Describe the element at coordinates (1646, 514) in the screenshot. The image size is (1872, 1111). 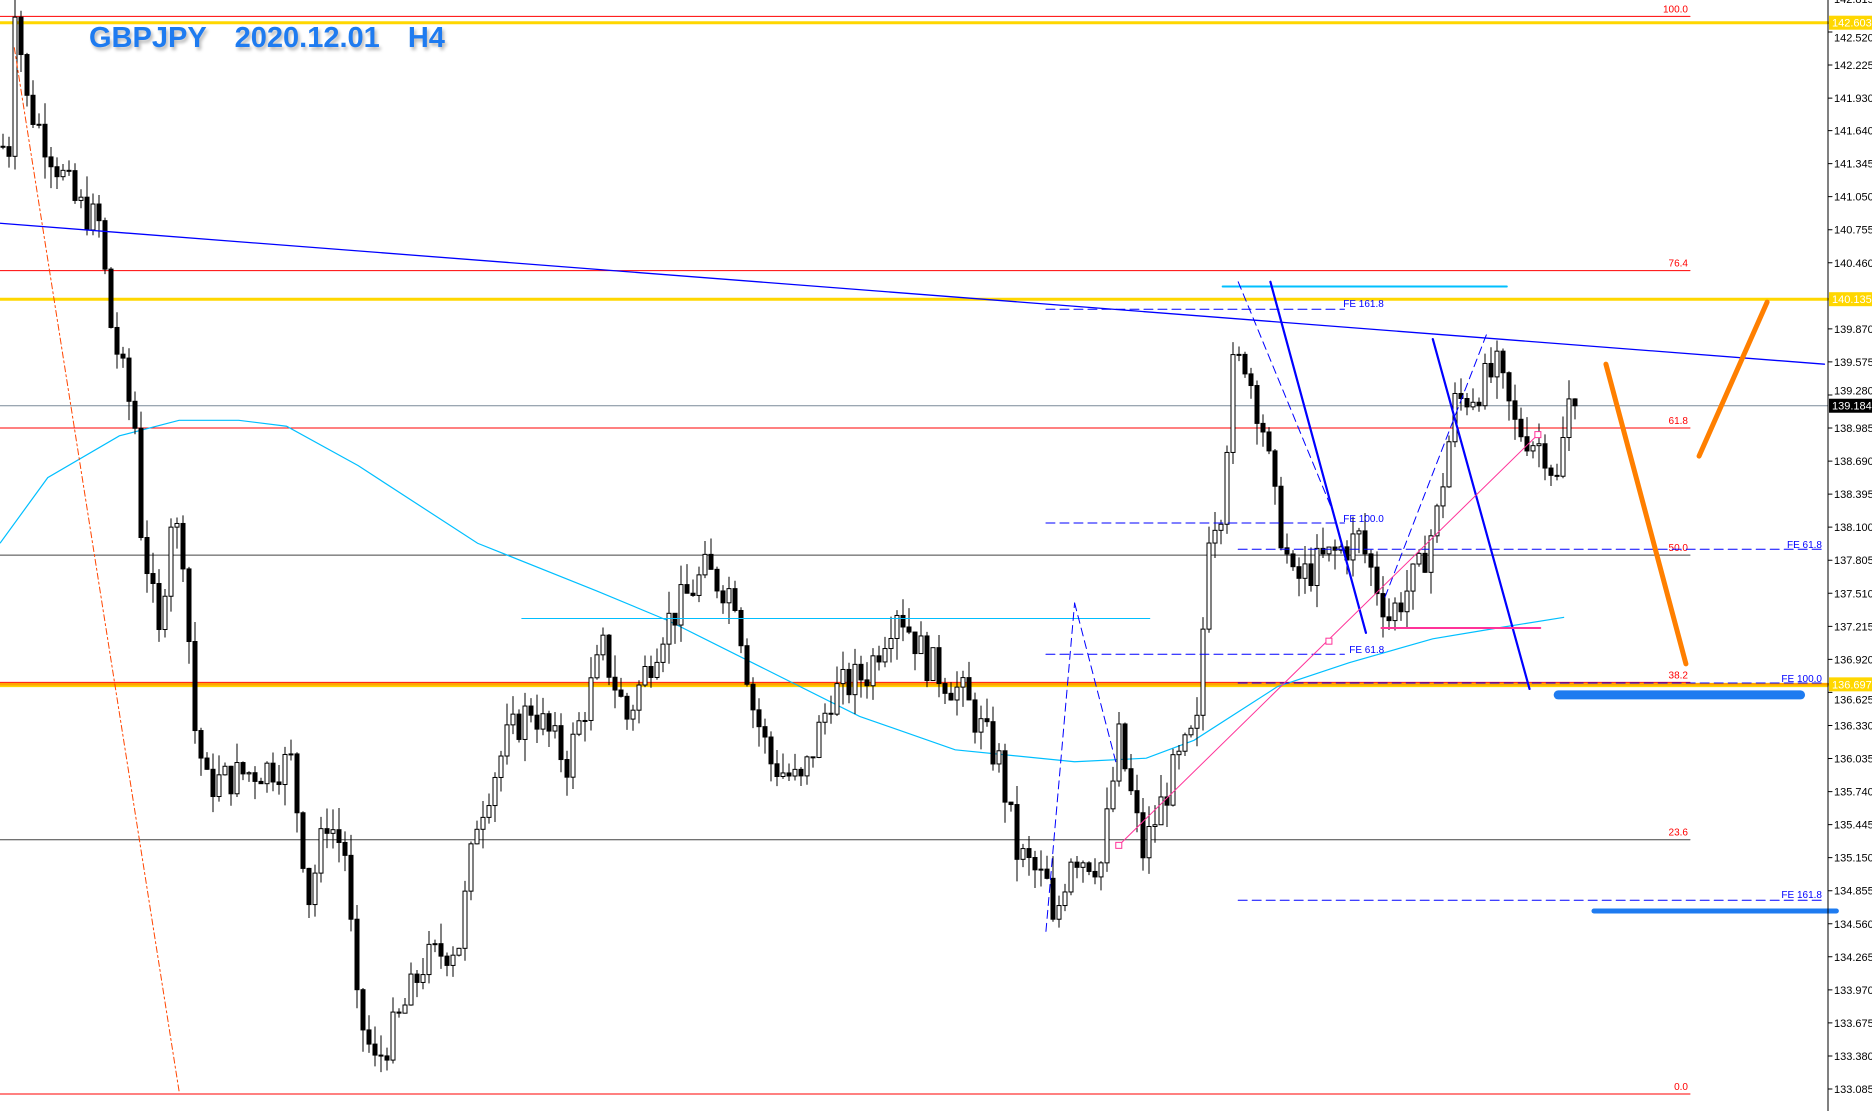
I see `projection-arrow-down` at that location.